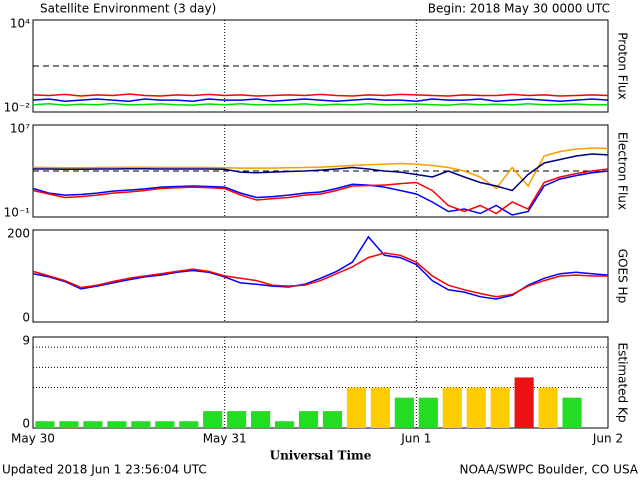  Describe the element at coordinates (415, 439) in the screenshot. I see `x-tick-label: Jun 1` at that location.